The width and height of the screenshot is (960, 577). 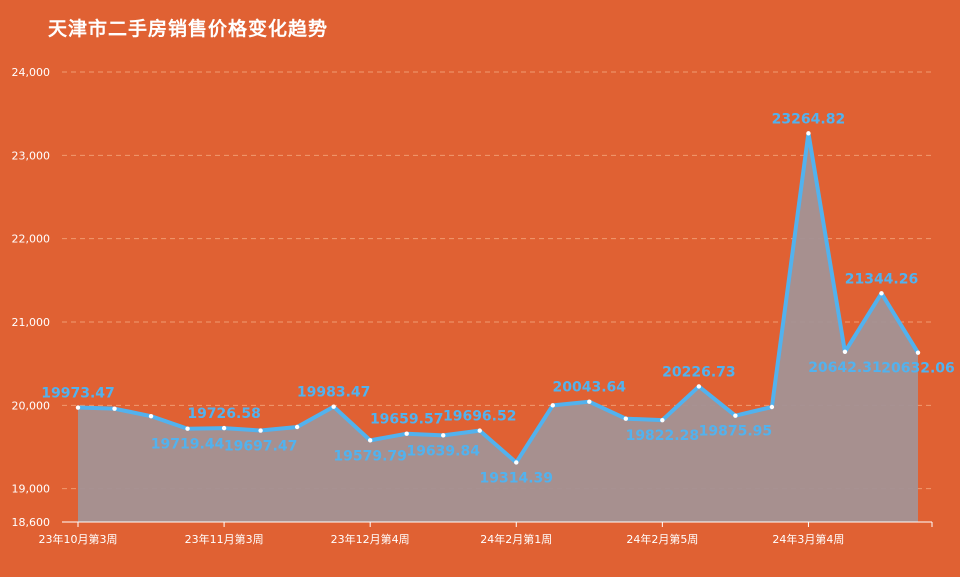 I want to click on data-label: 20632.06, so click(x=918, y=369).